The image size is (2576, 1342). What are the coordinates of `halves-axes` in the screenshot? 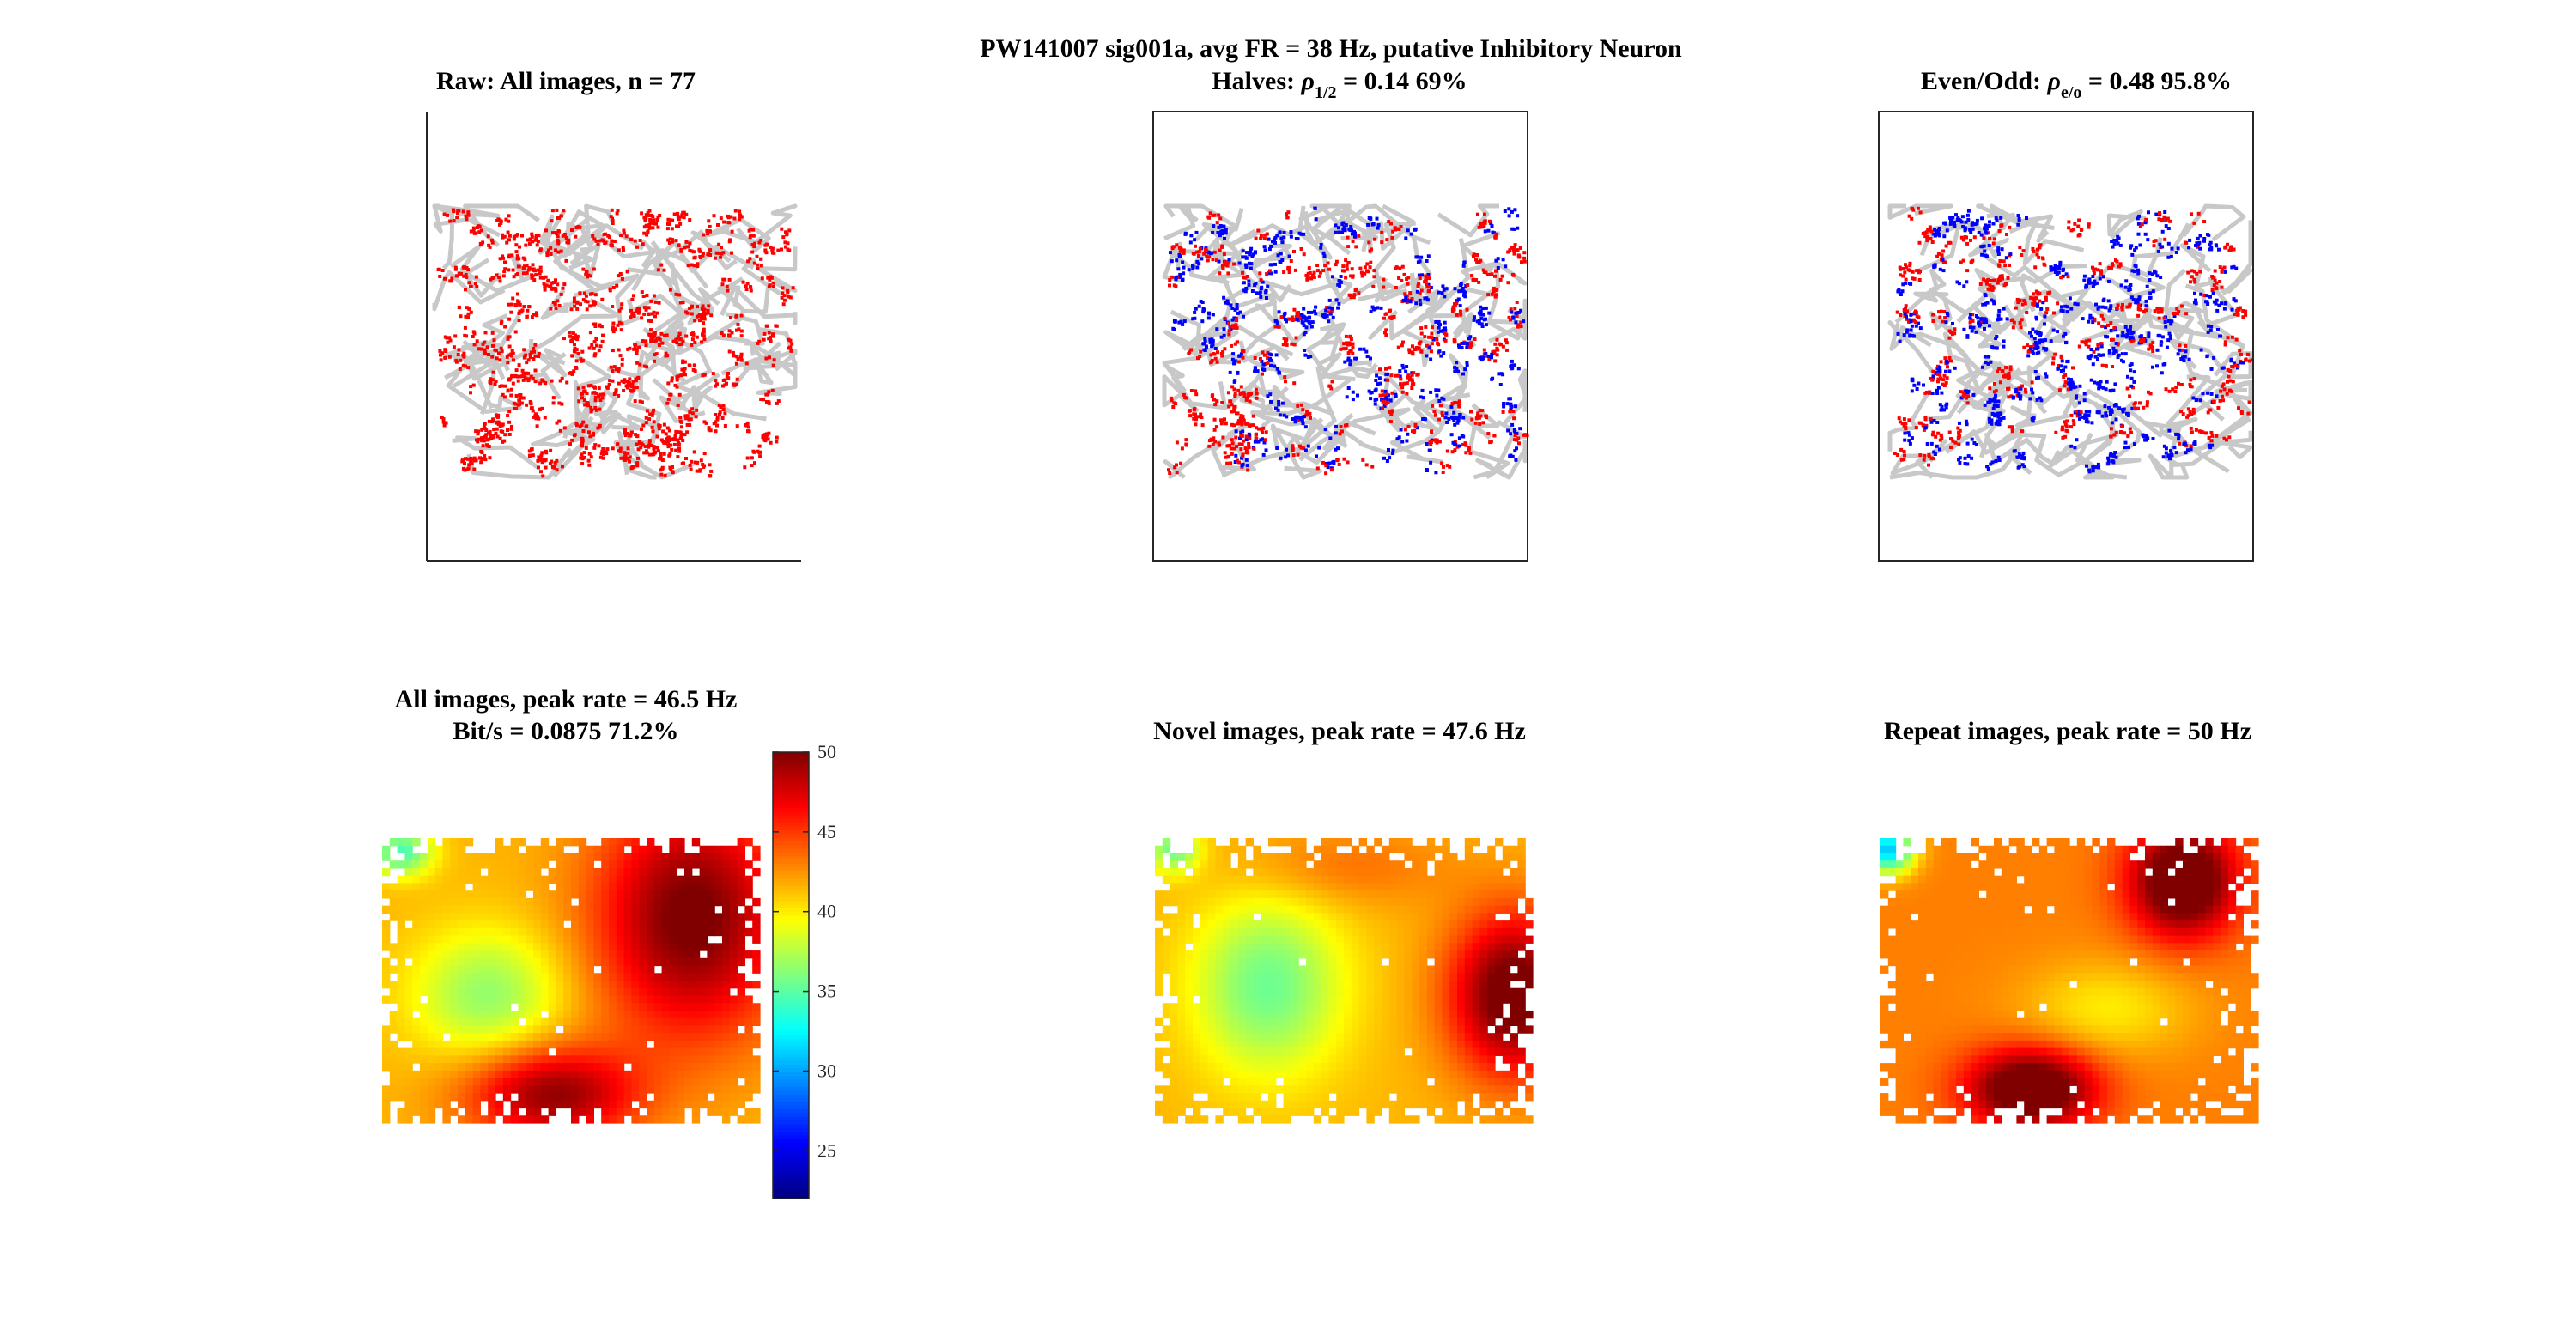 It's located at (1341, 336).